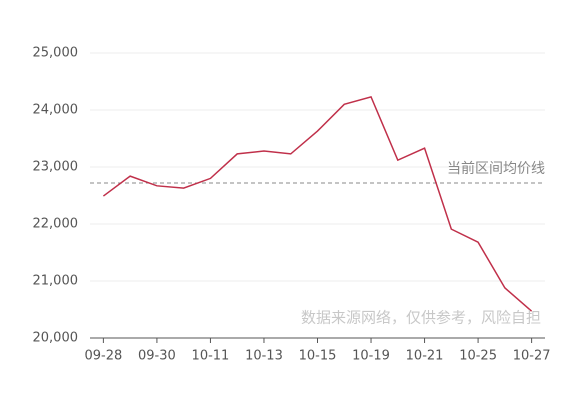  I want to click on x-tick-label: 09-28, so click(103, 356).